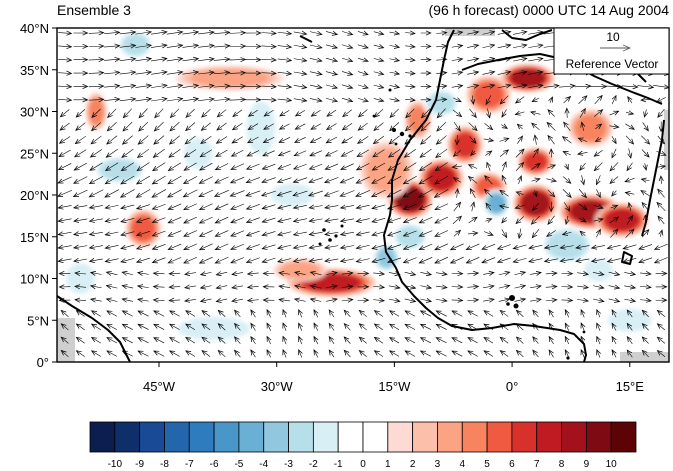 Image resolution: width=673 pixels, height=471 pixels. Describe the element at coordinates (630, 386) in the screenshot. I see `lon-tick-label: 15°E` at that location.